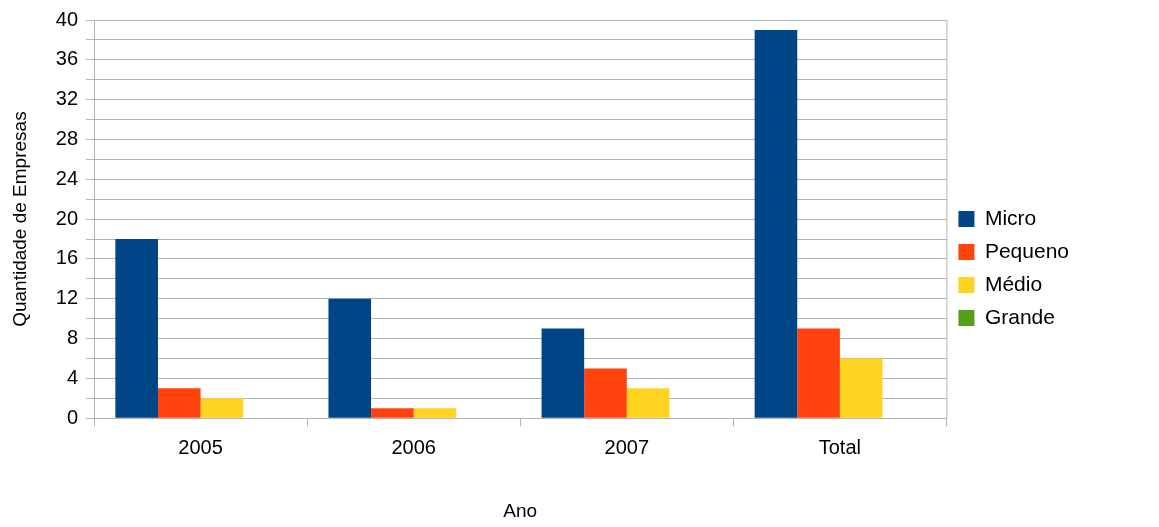  What do you see at coordinates (72, 416) in the screenshot?
I see `y-tick-label: 0` at bounding box center [72, 416].